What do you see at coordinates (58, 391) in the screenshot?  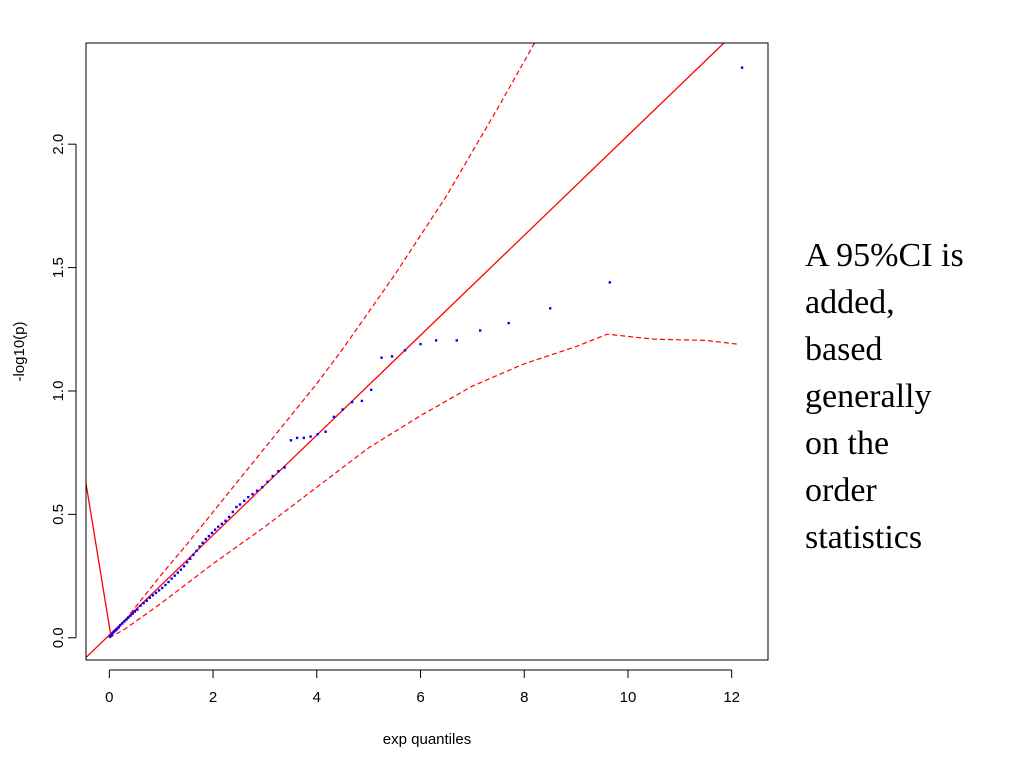 I see `y-tick-label: 1.0` at bounding box center [58, 391].